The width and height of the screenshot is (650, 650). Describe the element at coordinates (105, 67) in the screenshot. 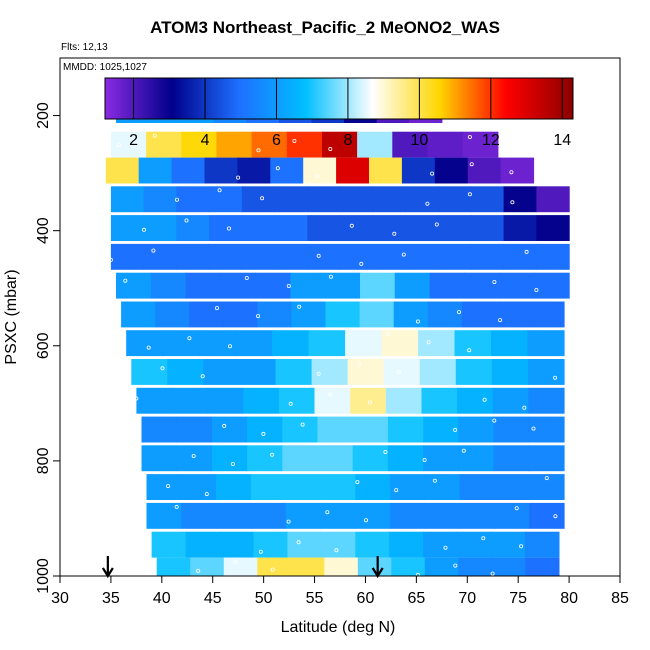

I see `dates-annotation: MMDD: 1025,1027` at that location.